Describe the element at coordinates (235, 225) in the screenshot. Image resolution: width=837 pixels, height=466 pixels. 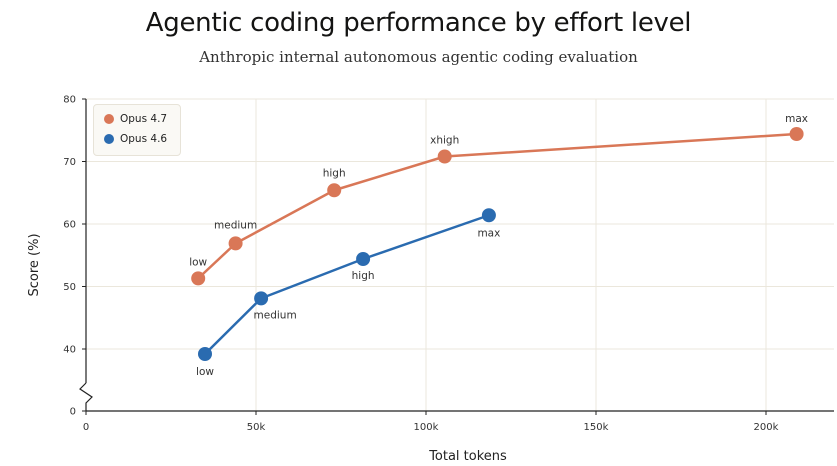
I see `data-label-opus-4-7-medium: medium` at that location.